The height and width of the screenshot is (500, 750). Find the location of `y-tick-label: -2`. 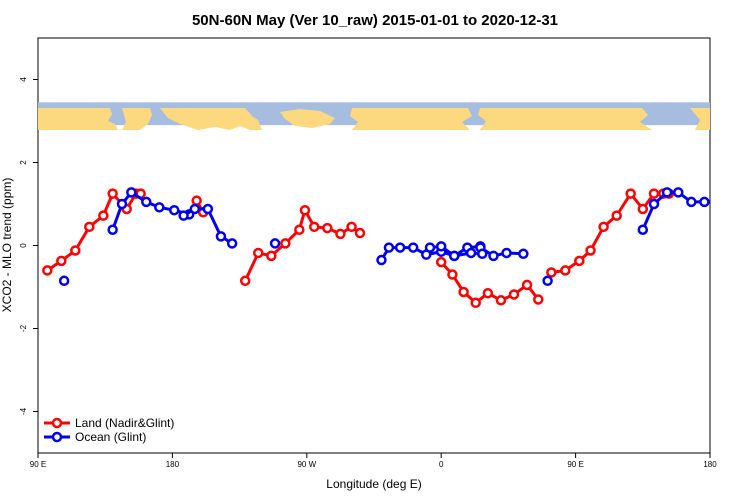

y-tick-label: -2 is located at coordinates (23, 328).